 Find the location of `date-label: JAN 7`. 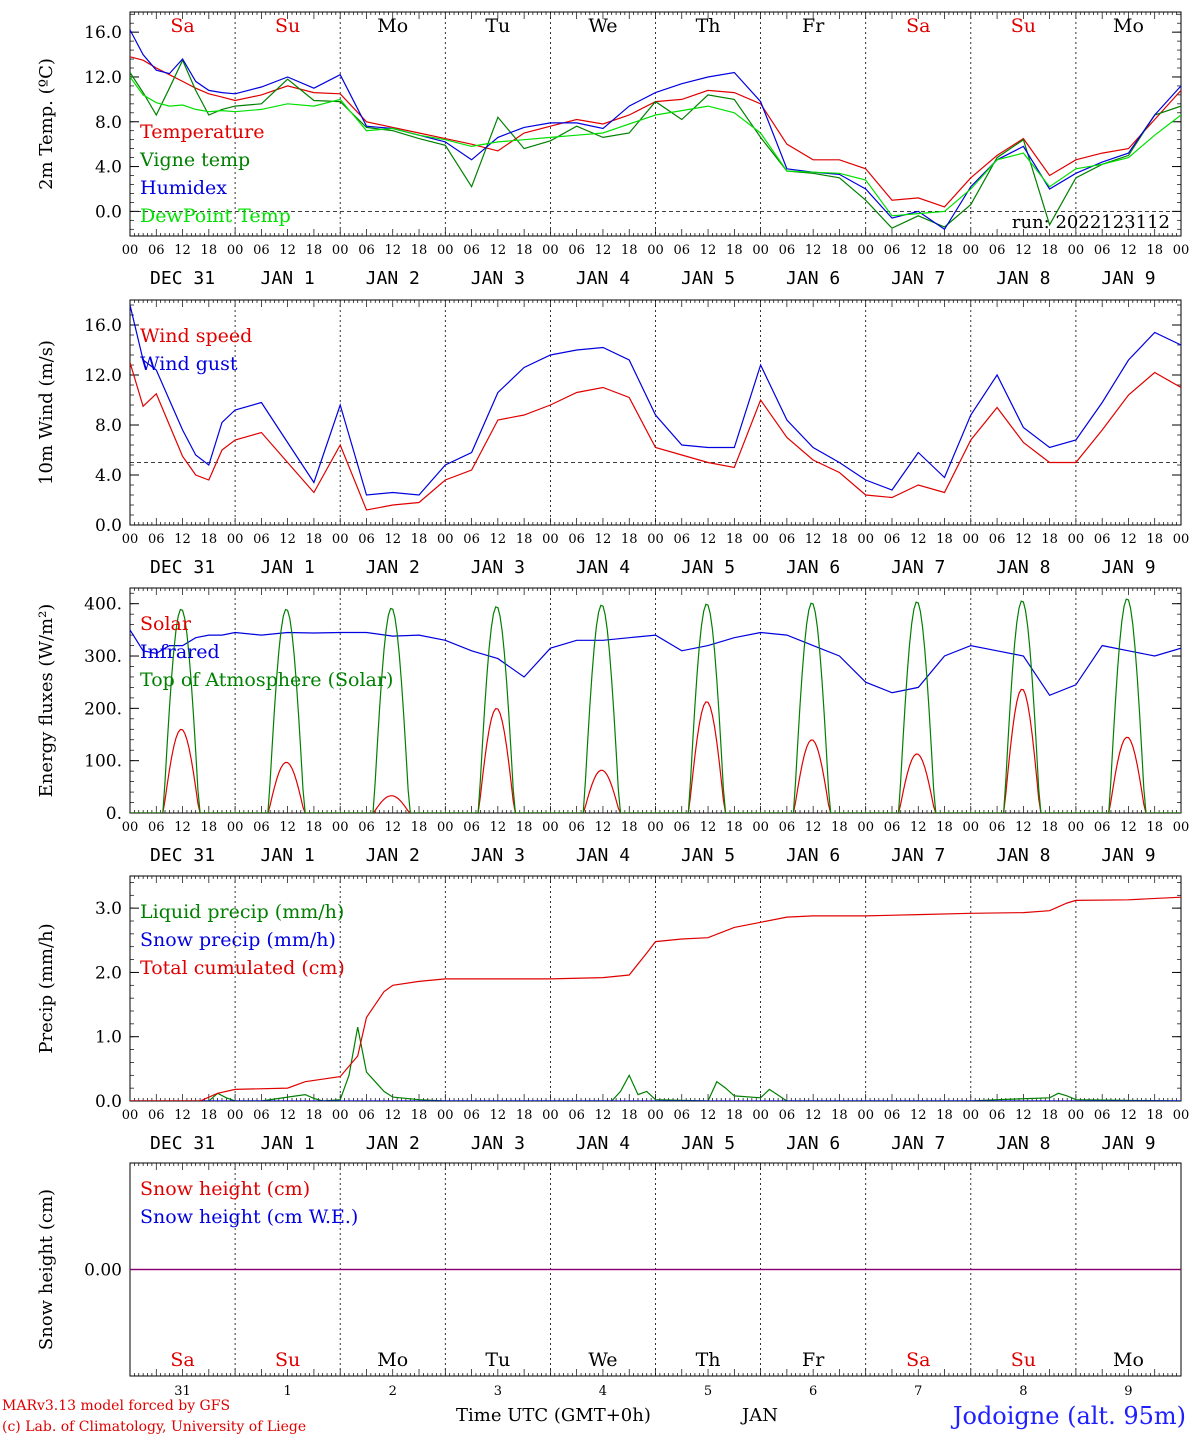

date-label: JAN 7 is located at coordinates (918, 855).